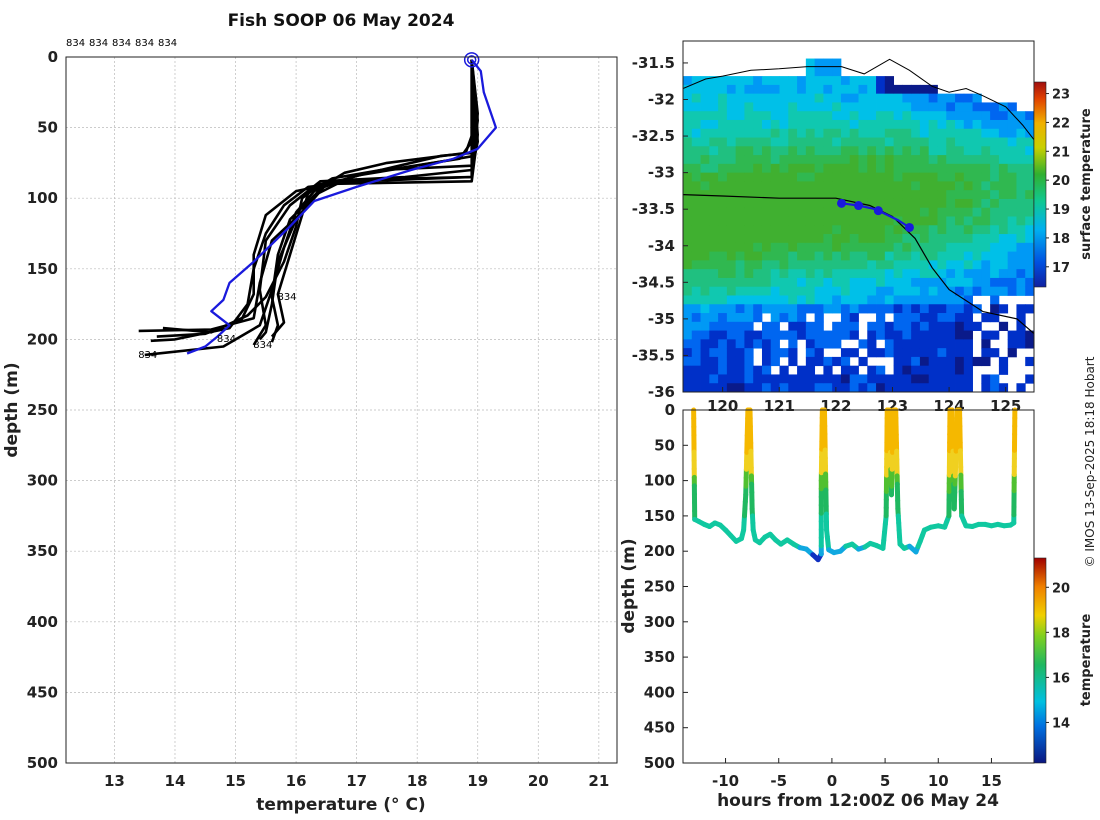 This screenshot has height=820, width=1100. What do you see at coordinates (858, 586) in the screenshot?
I see `depth-time-axes-box` at bounding box center [858, 586].